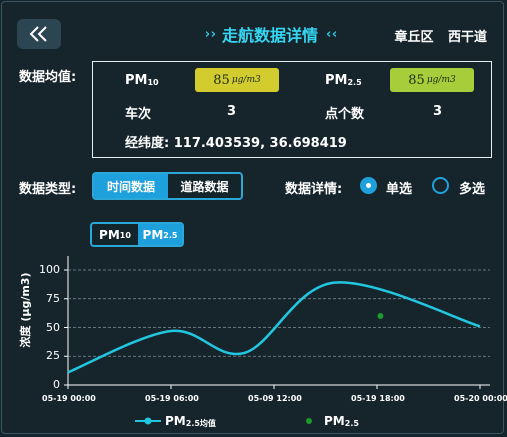 This screenshot has height=437, width=507. Describe the element at coordinates (440, 35) in the screenshot. I see `location-label: 章丘区 西干道` at that location.